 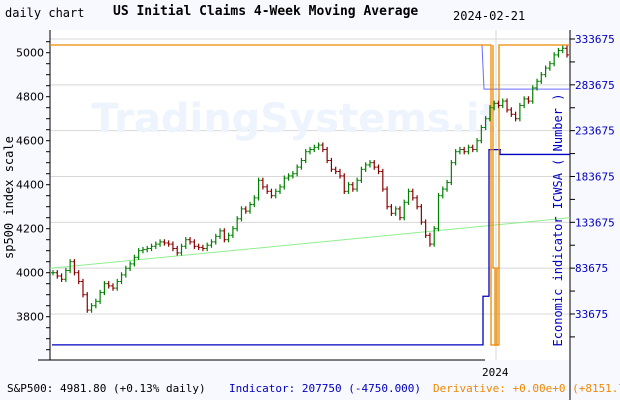 I want to click on derivative-line-inner, so click(x=495, y=195).